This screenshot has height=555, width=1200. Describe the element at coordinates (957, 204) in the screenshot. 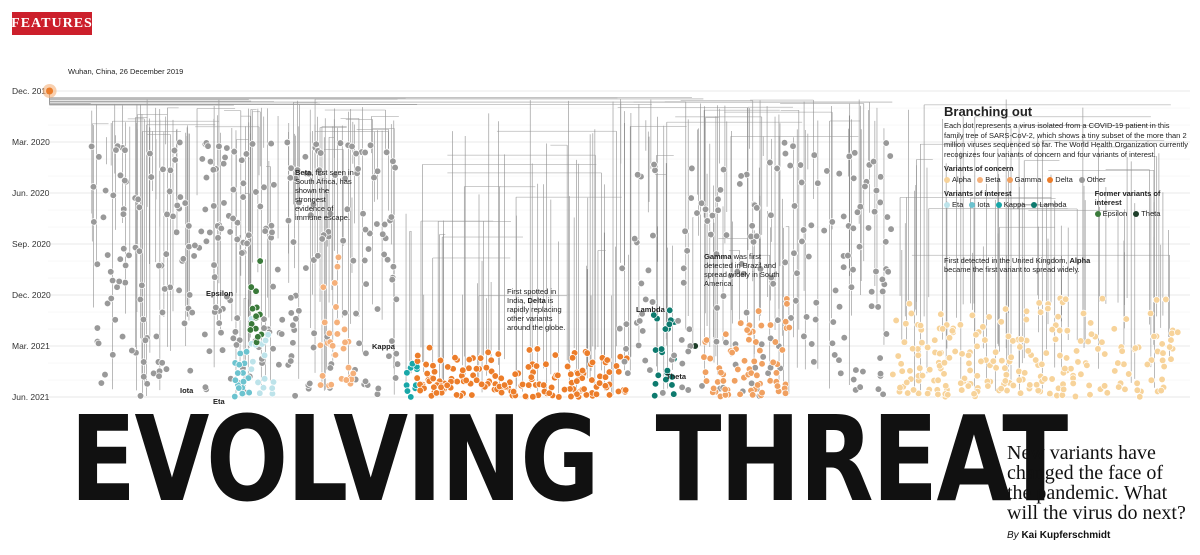

I see `legend-label-eta: Eta` at that location.